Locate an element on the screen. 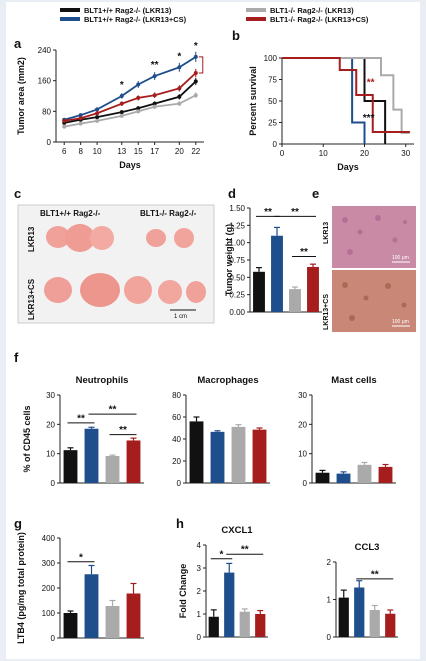  y-axis-label: Percent survival is located at coordinates (253, 101).